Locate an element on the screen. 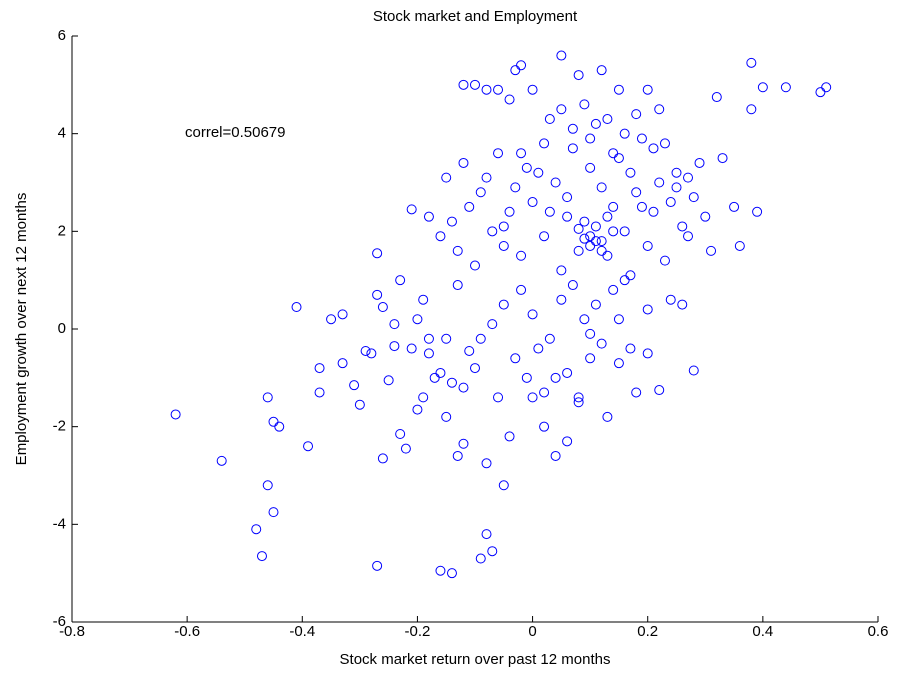 The image size is (904, 677). y-tick-label: -6 is located at coordinates (59, 621).